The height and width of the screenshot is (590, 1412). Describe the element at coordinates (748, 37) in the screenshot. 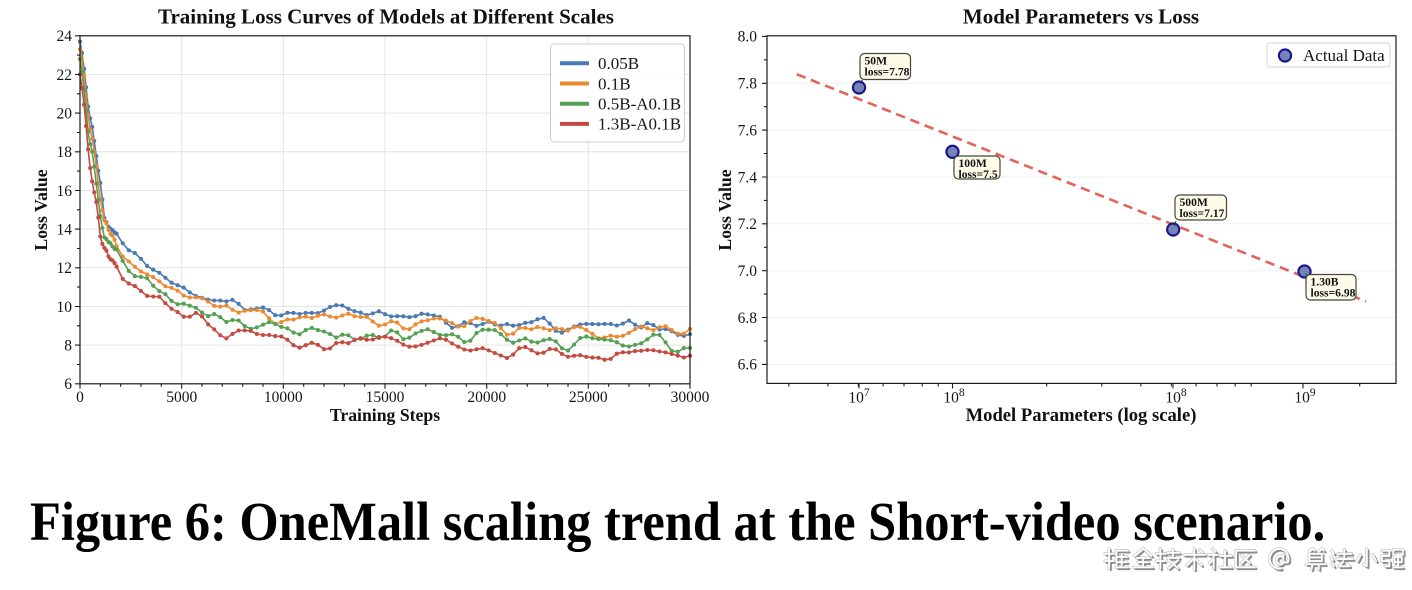

I see `svg-text: 8.0` at that location.